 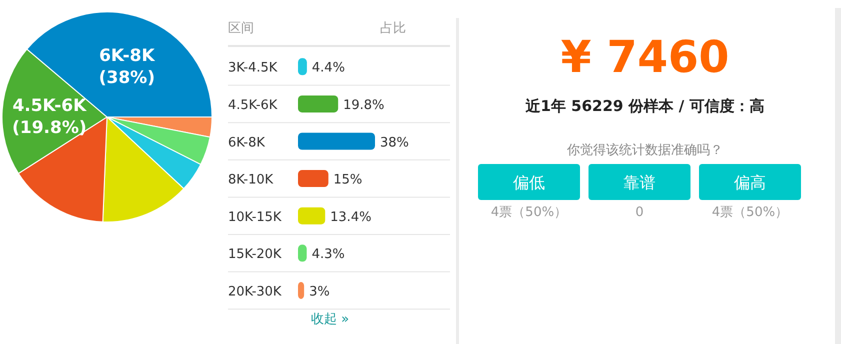 I want to click on category-label: 偏高, so click(x=750, y=182).